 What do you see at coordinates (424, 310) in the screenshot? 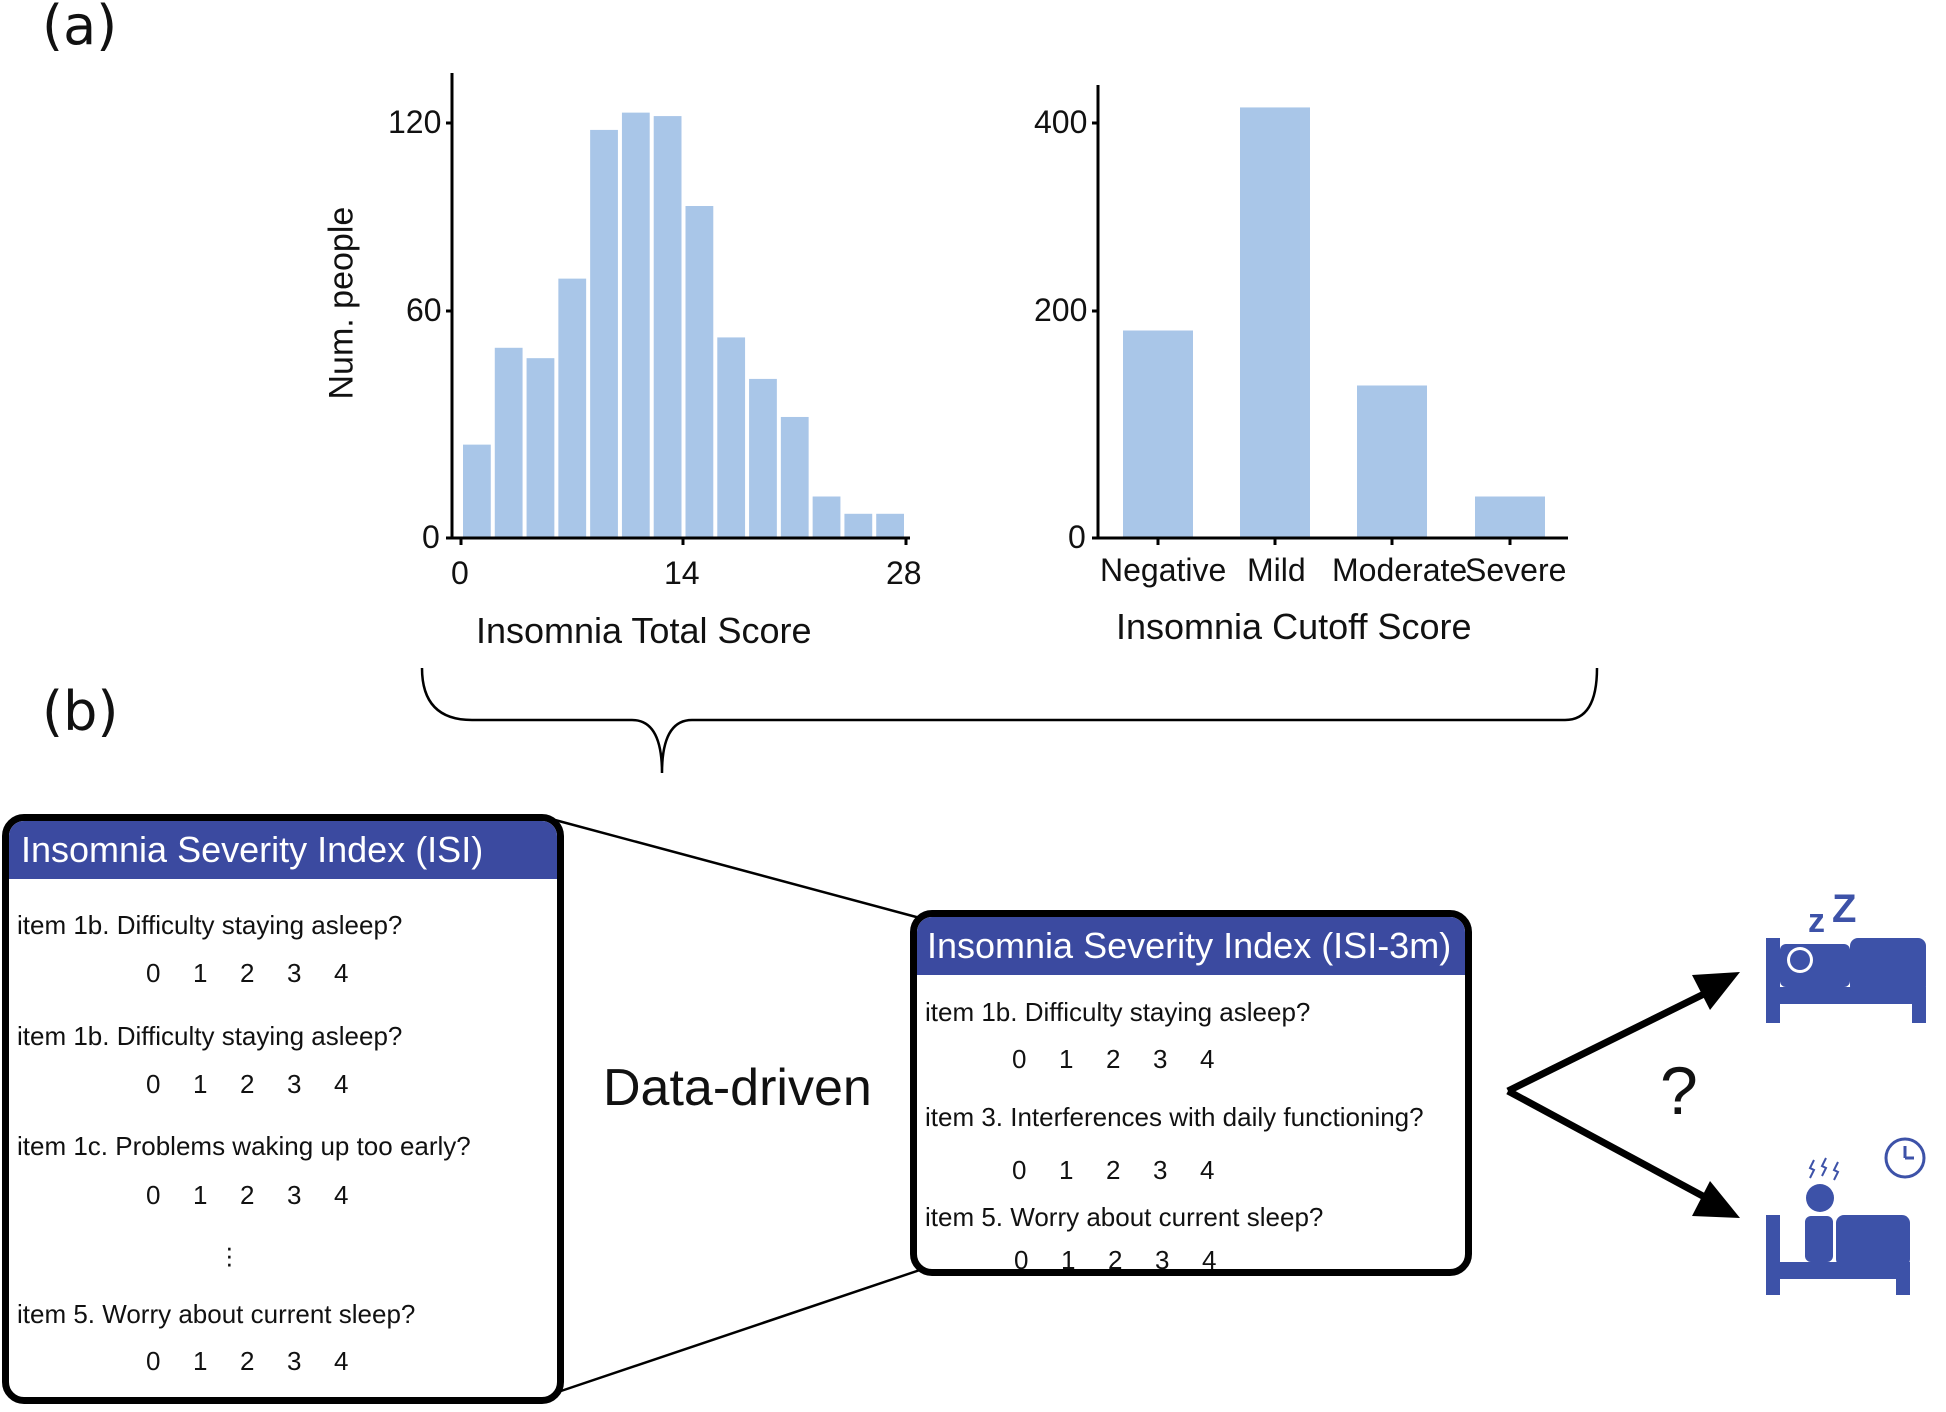
I see `hist-ytick-60: 60` at bounding box center [424, 310].